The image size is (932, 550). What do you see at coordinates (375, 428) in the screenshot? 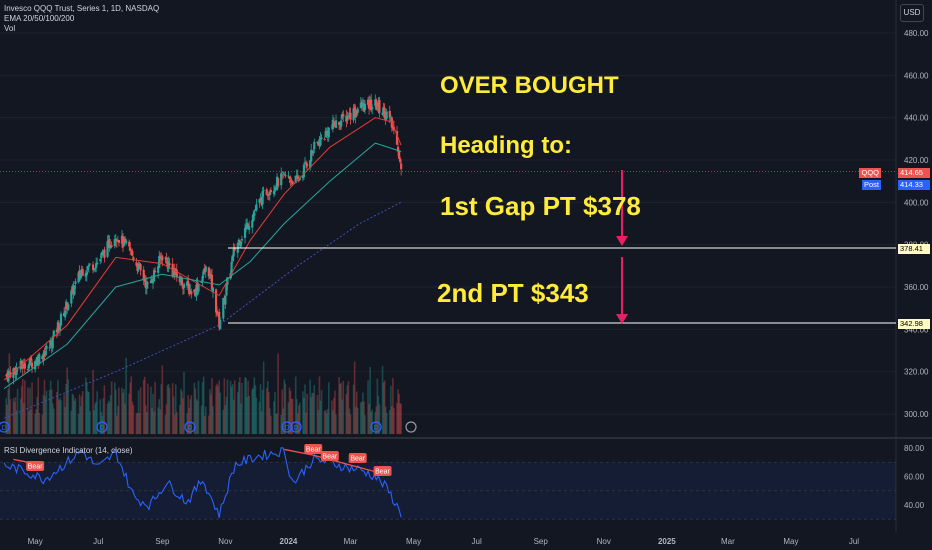
I see `event-marker-label: D` at bounding box center [375, 428].